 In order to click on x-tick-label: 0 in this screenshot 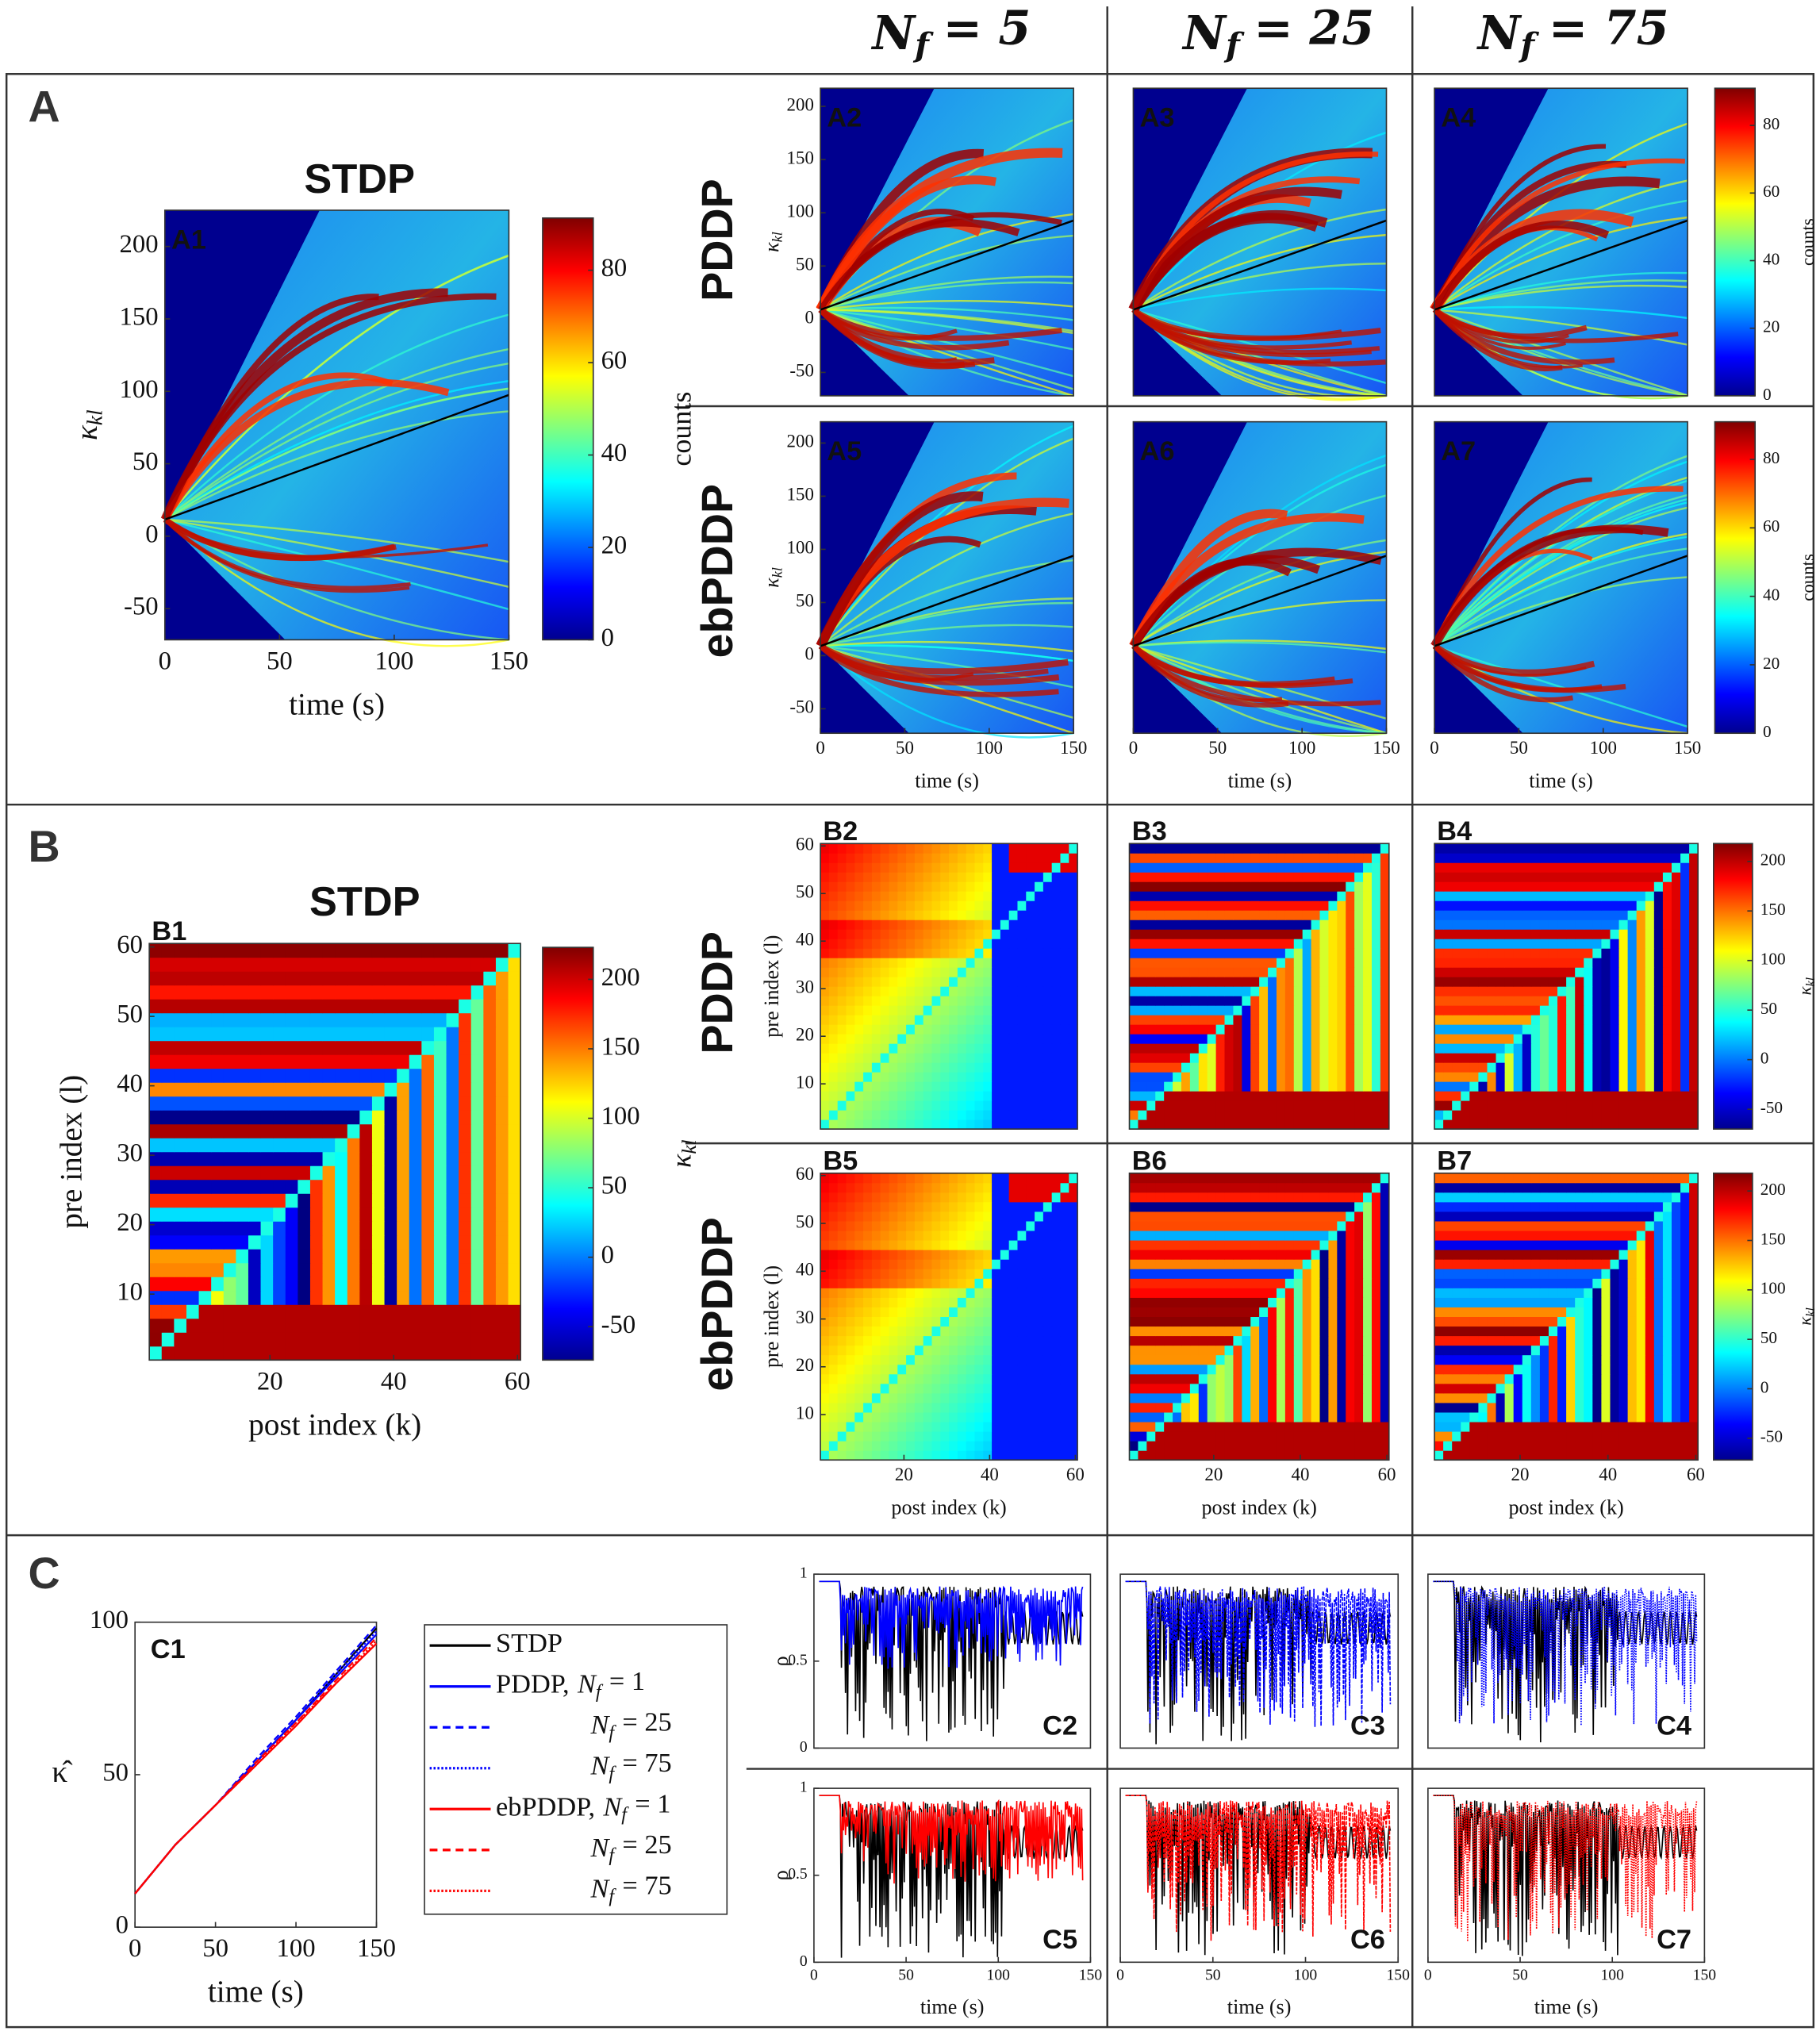, I will do `click(1434, 748)`.